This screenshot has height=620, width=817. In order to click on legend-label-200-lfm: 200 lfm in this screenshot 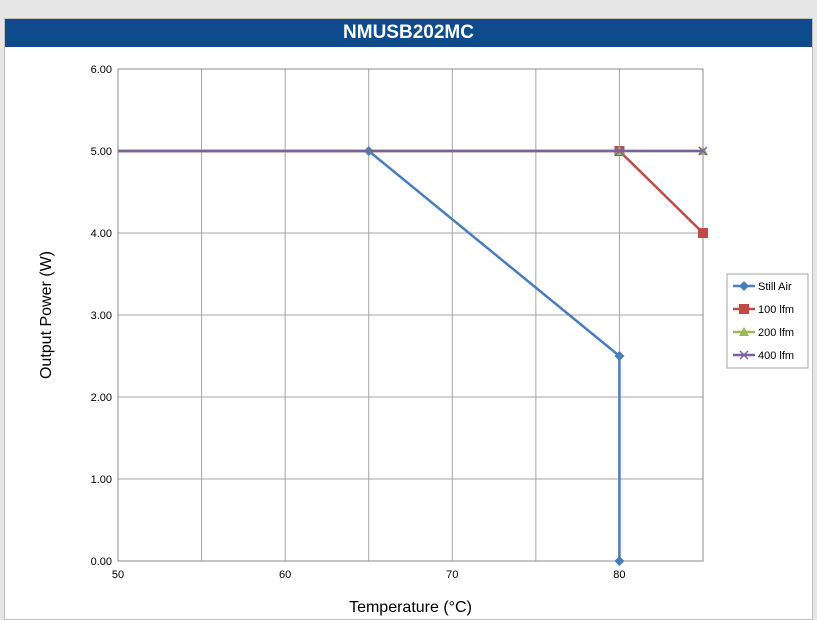, I will do `click(776, 333)`.